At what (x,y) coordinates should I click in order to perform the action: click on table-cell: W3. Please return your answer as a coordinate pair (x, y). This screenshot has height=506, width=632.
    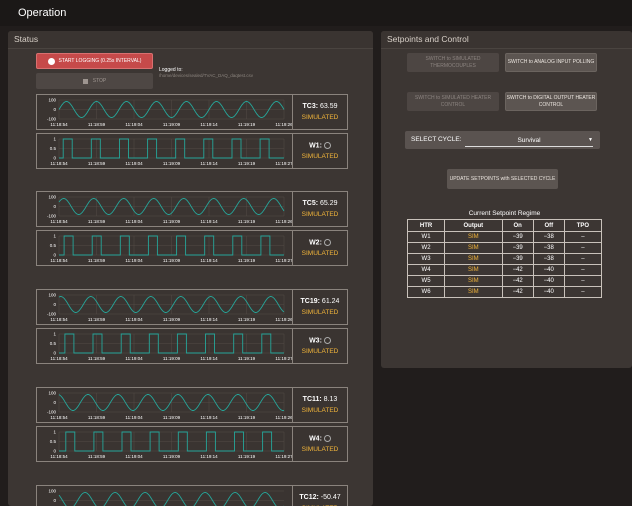
    Looking at the image, I should click on (426, 259).